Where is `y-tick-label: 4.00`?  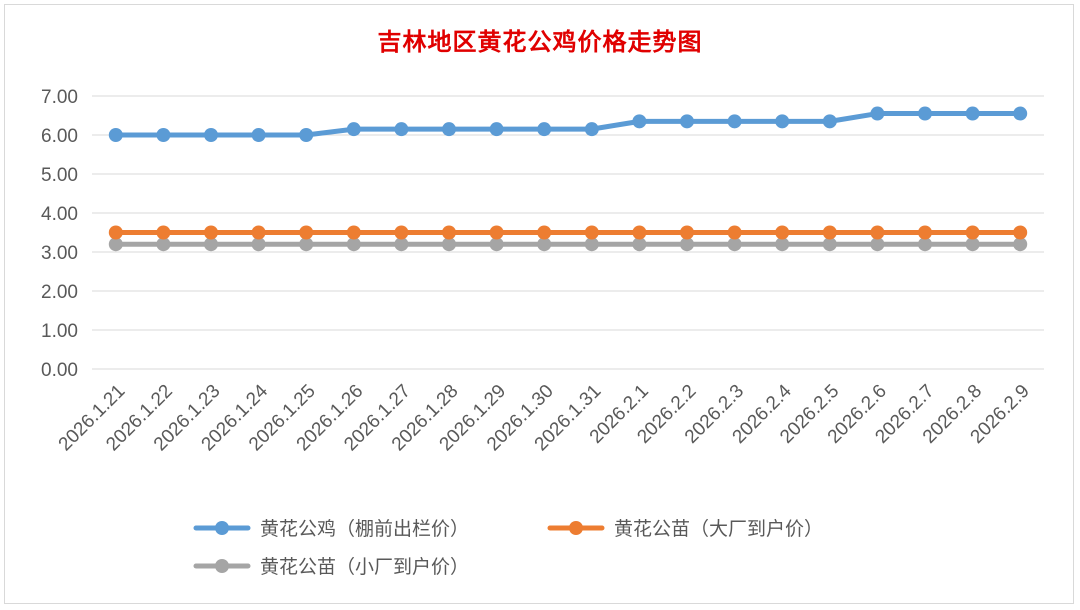
y-tick-label: 4.00 is located at coordinates (59, 214).